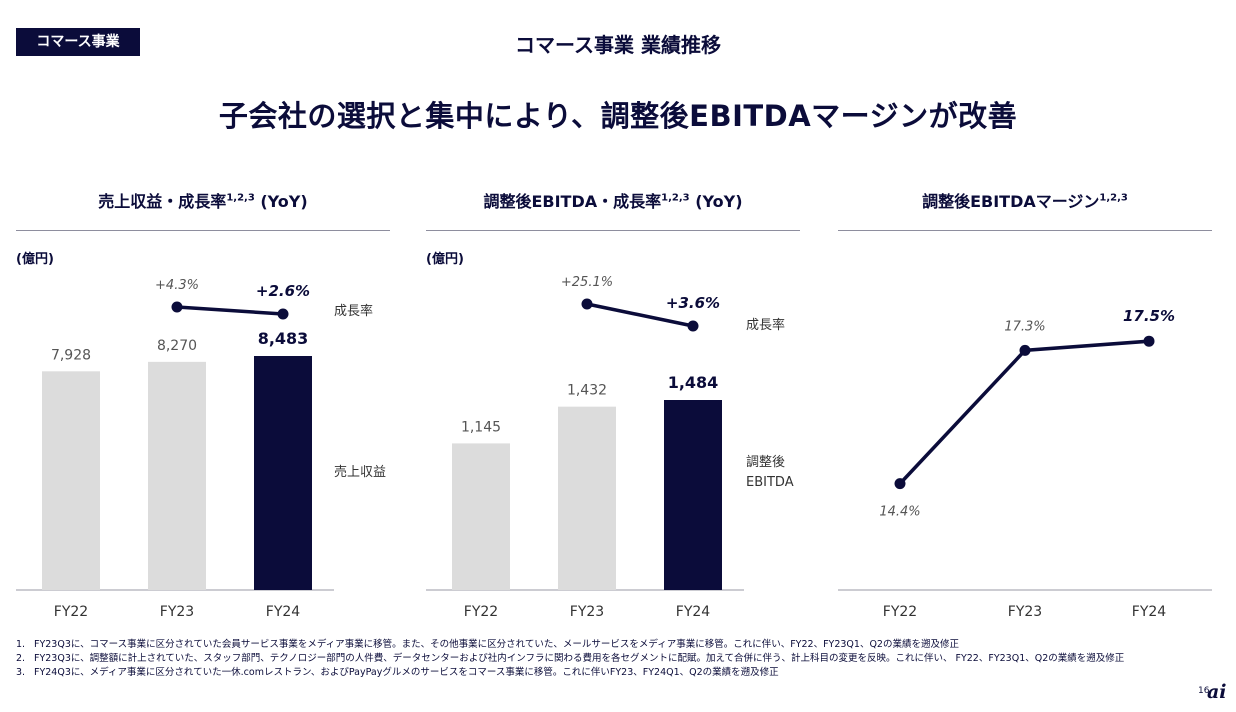 The image size is (1236, 712). Describe the element at coordinates (613, 230) in the screenshot. I see `ebitda-title-rule` at that location.